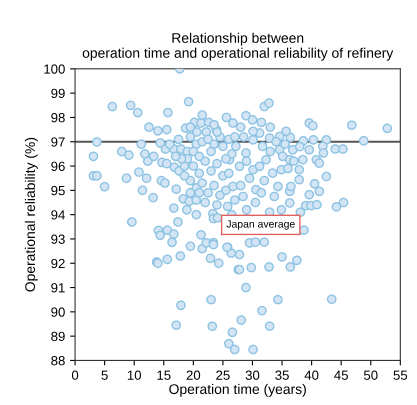 The image size is (417, 405). Describe the element at coordinates (31, 215) in the screenshot. I see `y-axis-title: Operational reliability (%)` at that location.